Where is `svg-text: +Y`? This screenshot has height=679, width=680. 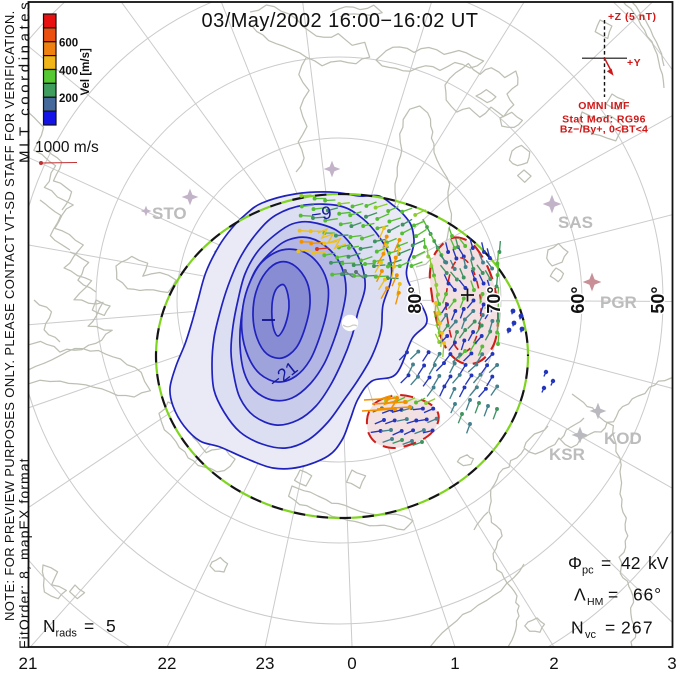
svg-text: +Y is located at coordinates (634, 63).